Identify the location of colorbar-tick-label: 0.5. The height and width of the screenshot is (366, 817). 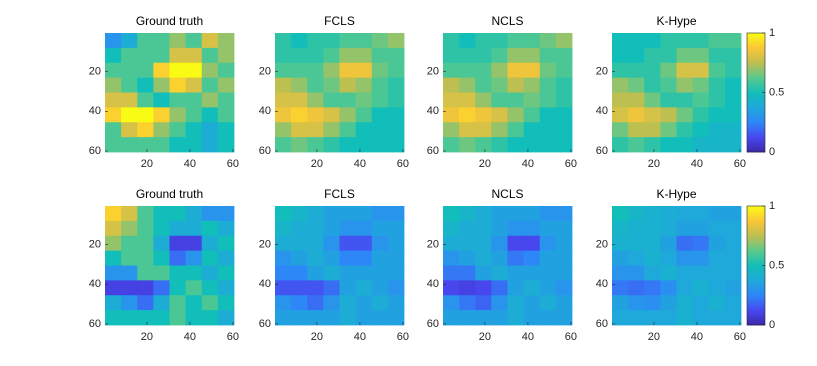
(776, 92).